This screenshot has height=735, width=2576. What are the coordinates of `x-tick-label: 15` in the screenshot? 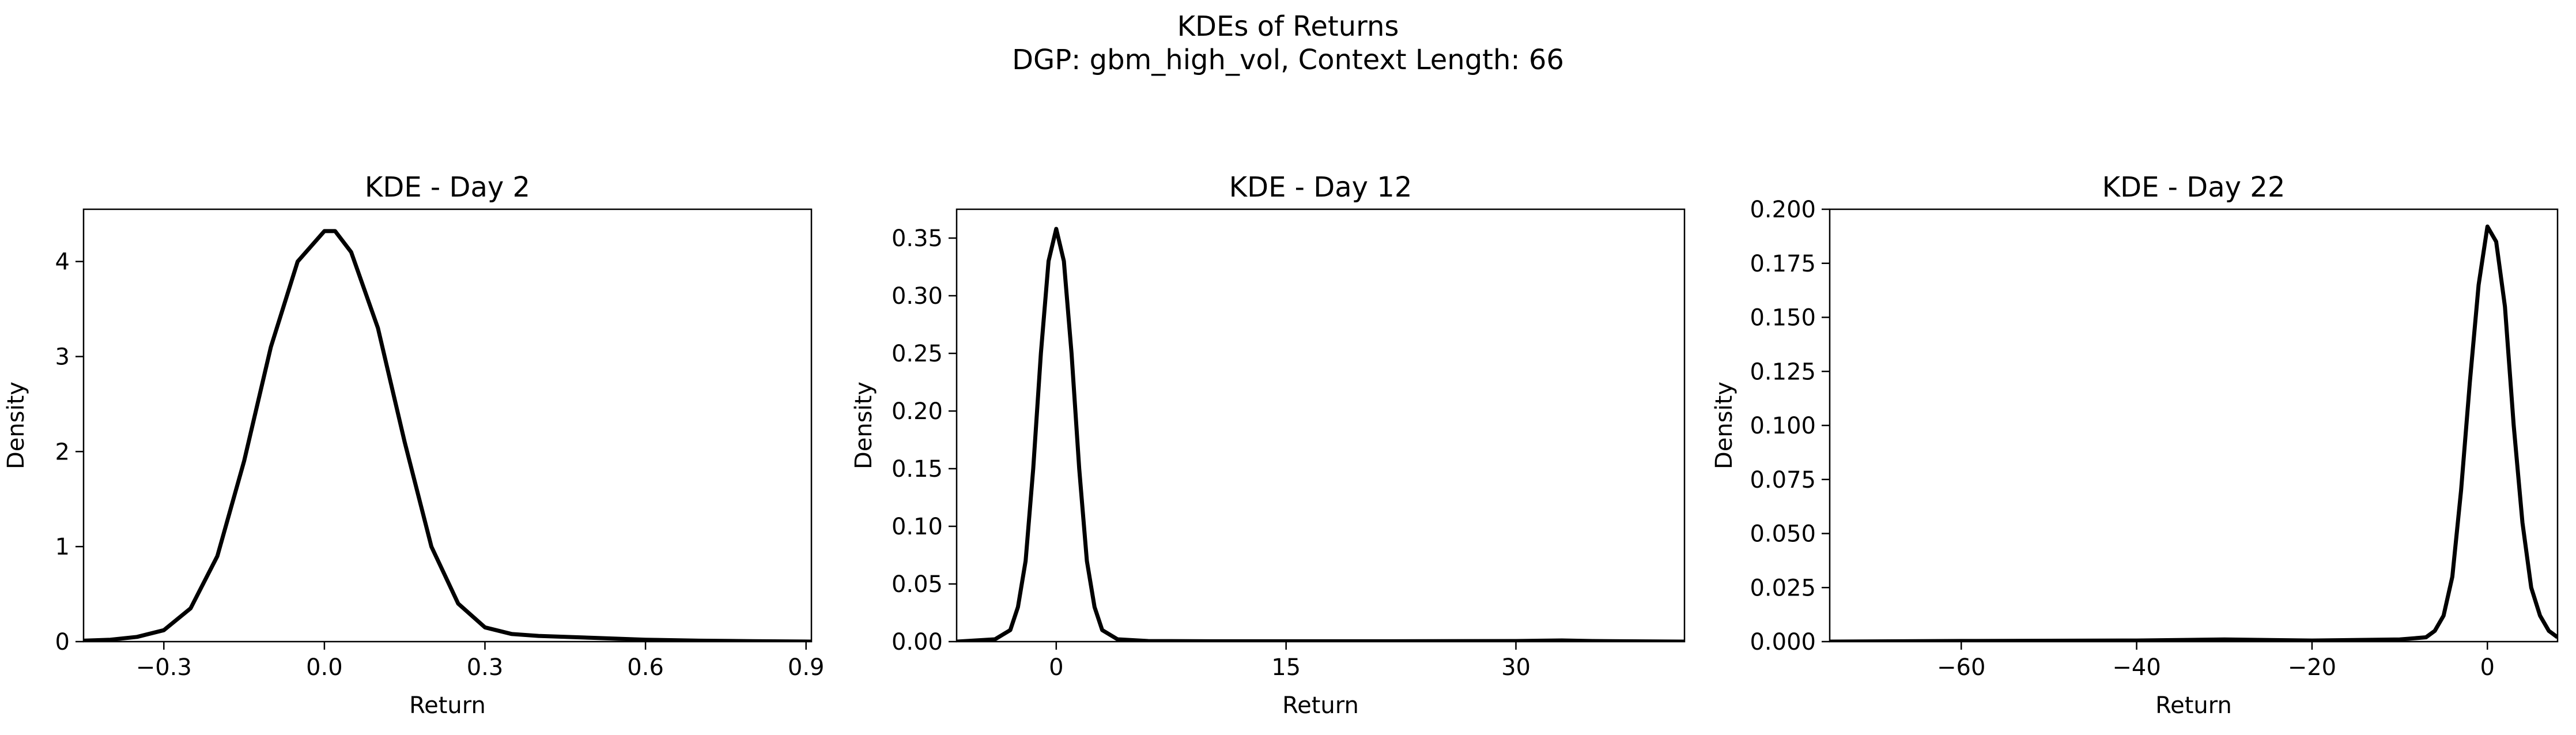 It's located at (1286, 667).